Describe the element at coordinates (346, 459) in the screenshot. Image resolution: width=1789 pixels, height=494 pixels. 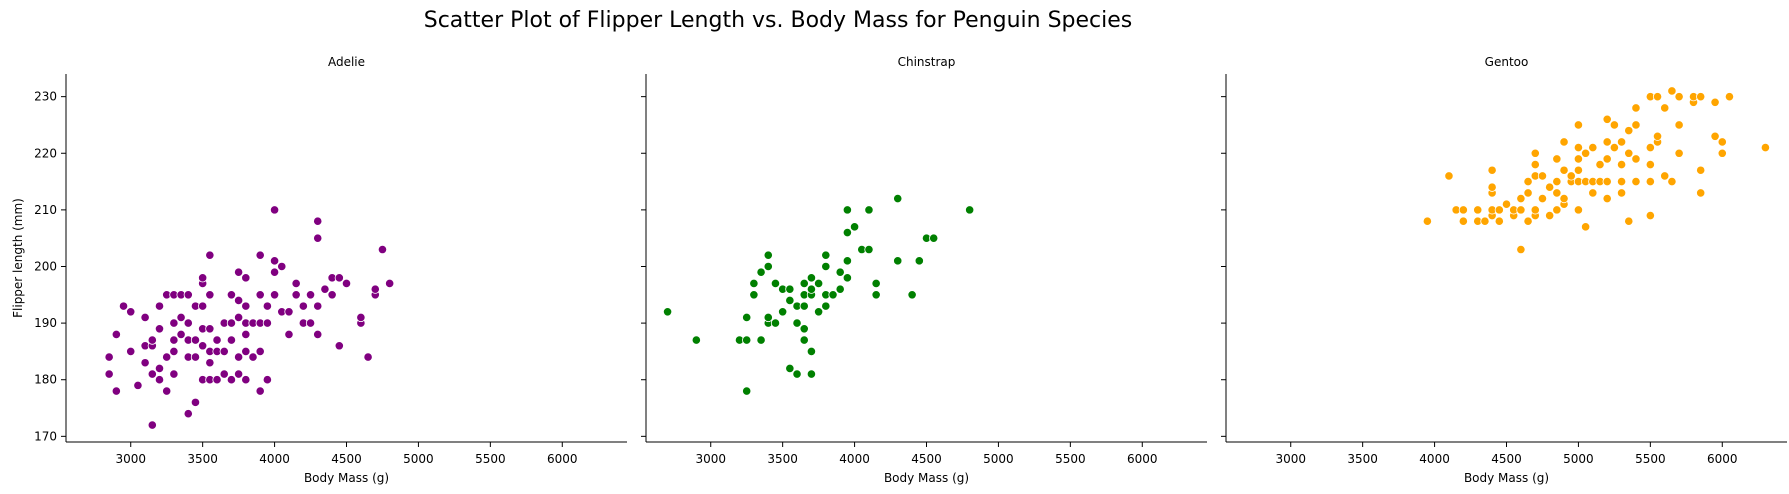
I see `x-tick-label: 4500` at that location.